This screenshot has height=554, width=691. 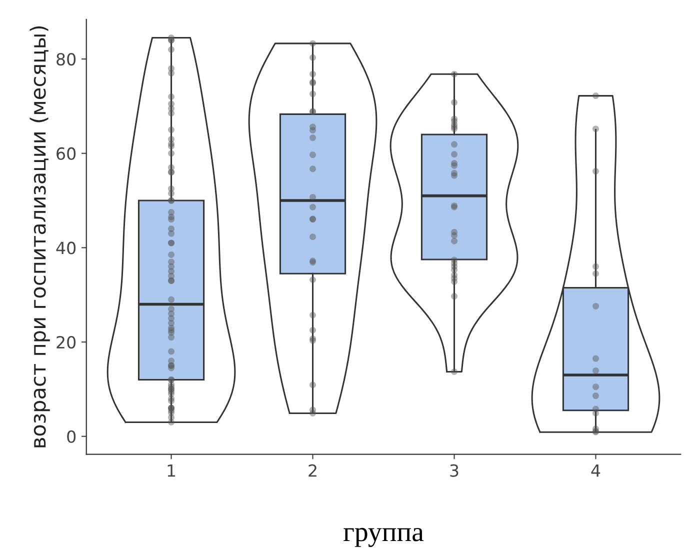 I want to click on y-tick-label: 0, so click(x=71, y=436).